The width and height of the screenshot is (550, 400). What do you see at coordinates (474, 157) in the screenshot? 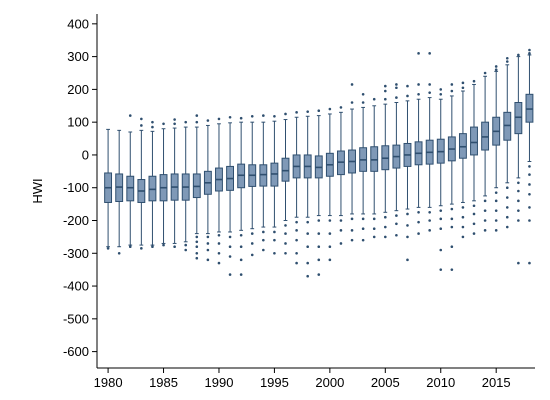
I see `box-2013` at bounding box center [474, 157].